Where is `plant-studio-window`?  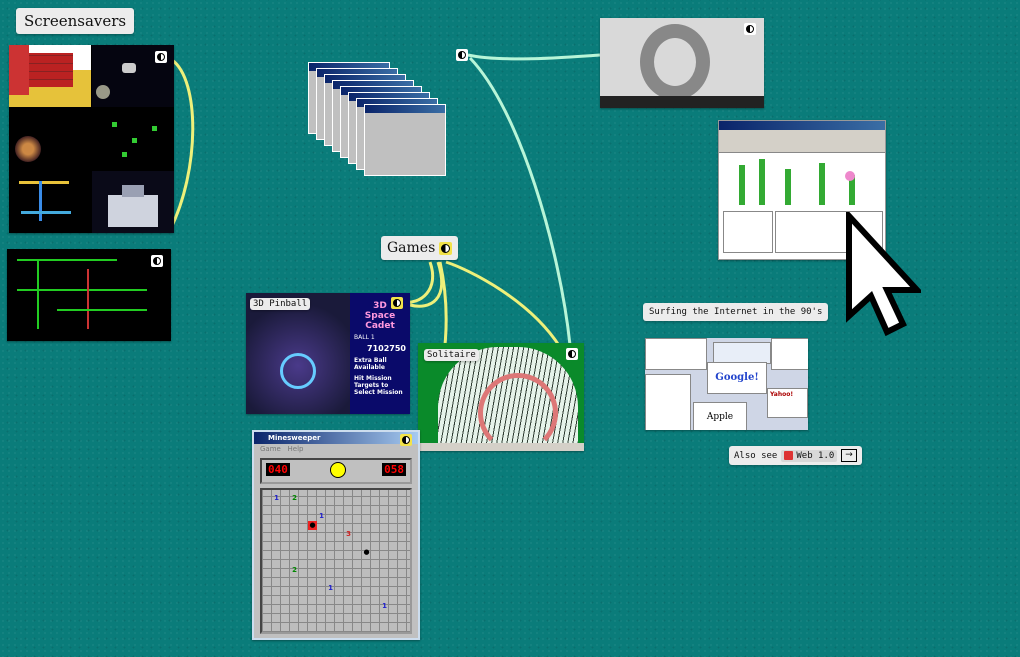
plant-studio-window is located at coordinates (802, 190).